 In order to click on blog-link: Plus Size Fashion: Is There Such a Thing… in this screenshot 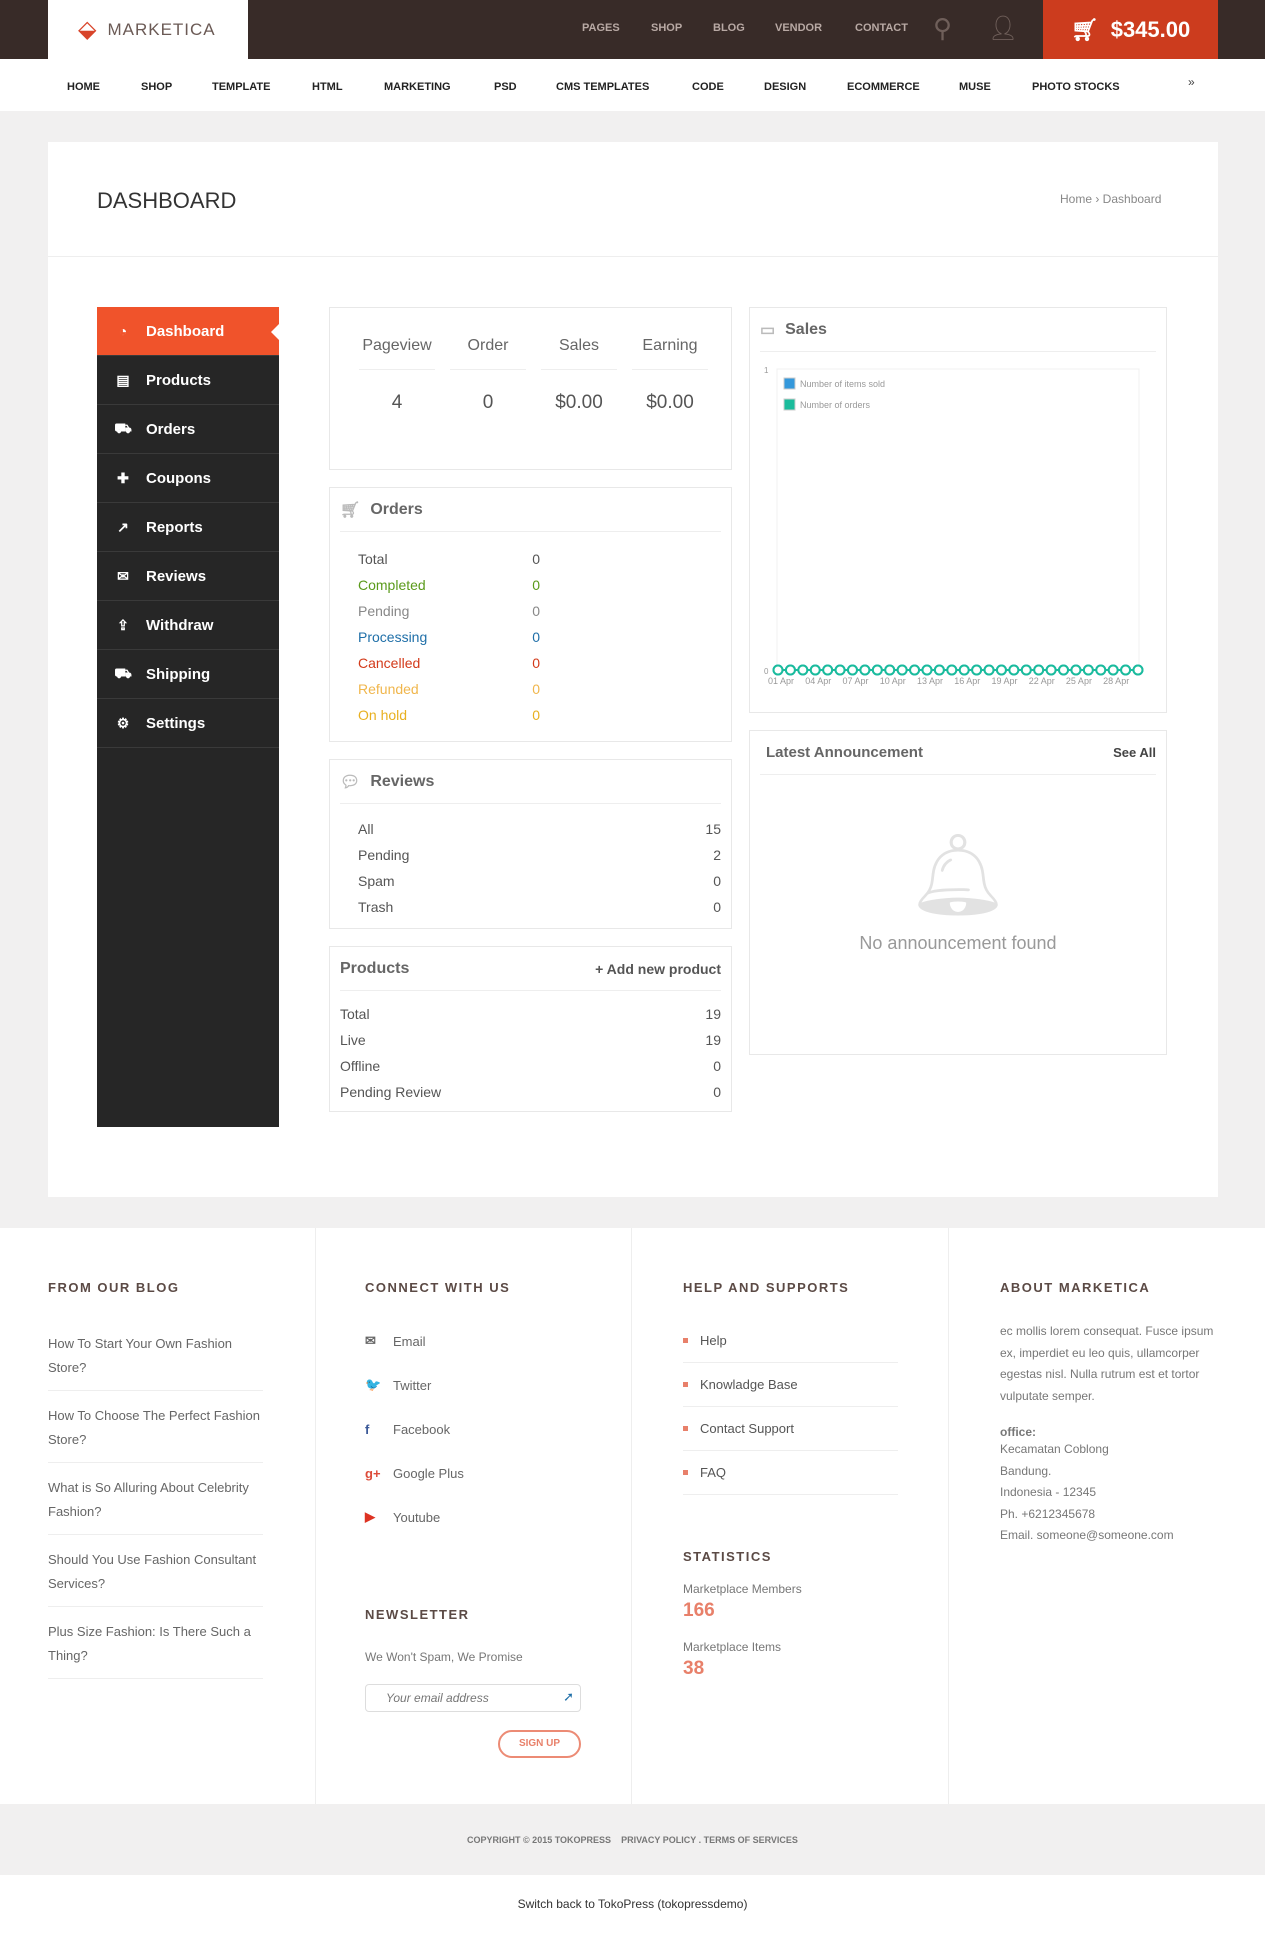, I will do `click(155, 1643)`.